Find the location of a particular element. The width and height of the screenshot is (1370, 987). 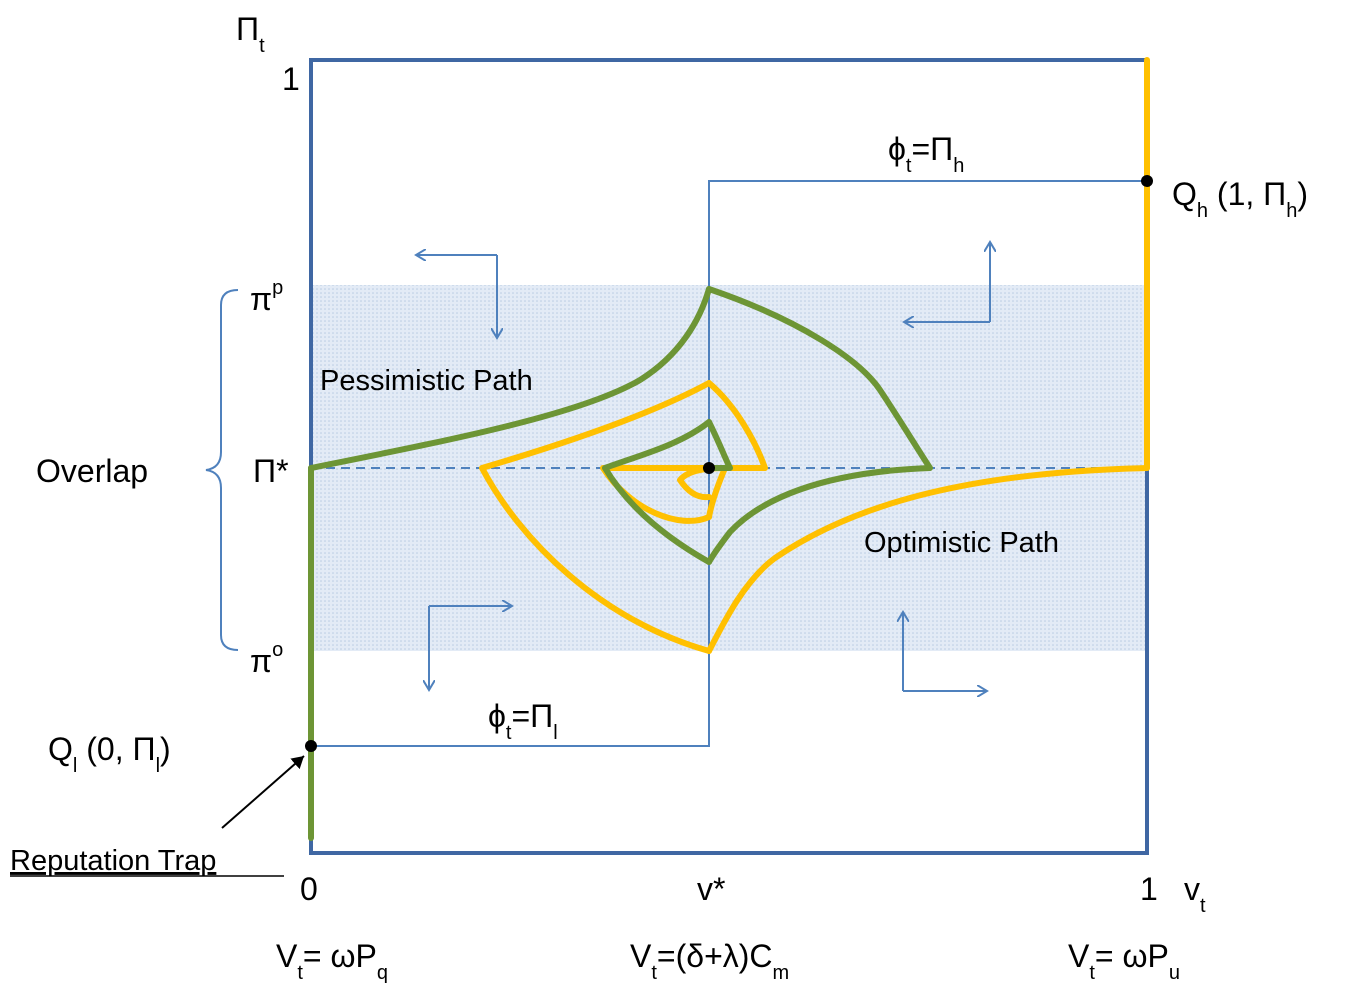

q-l-label: Ql (0, Πl) is located at coordinates (109, 754).